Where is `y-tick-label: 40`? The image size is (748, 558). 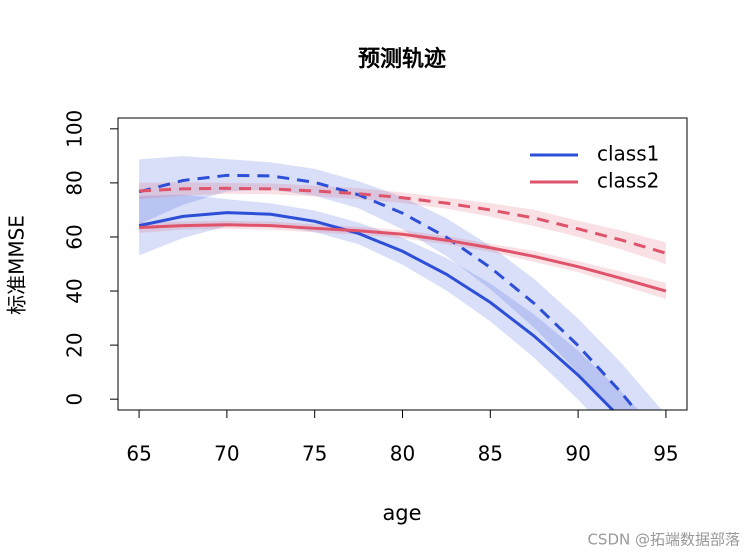 y-tick-label: 40 is located at coordinates (75, 290).